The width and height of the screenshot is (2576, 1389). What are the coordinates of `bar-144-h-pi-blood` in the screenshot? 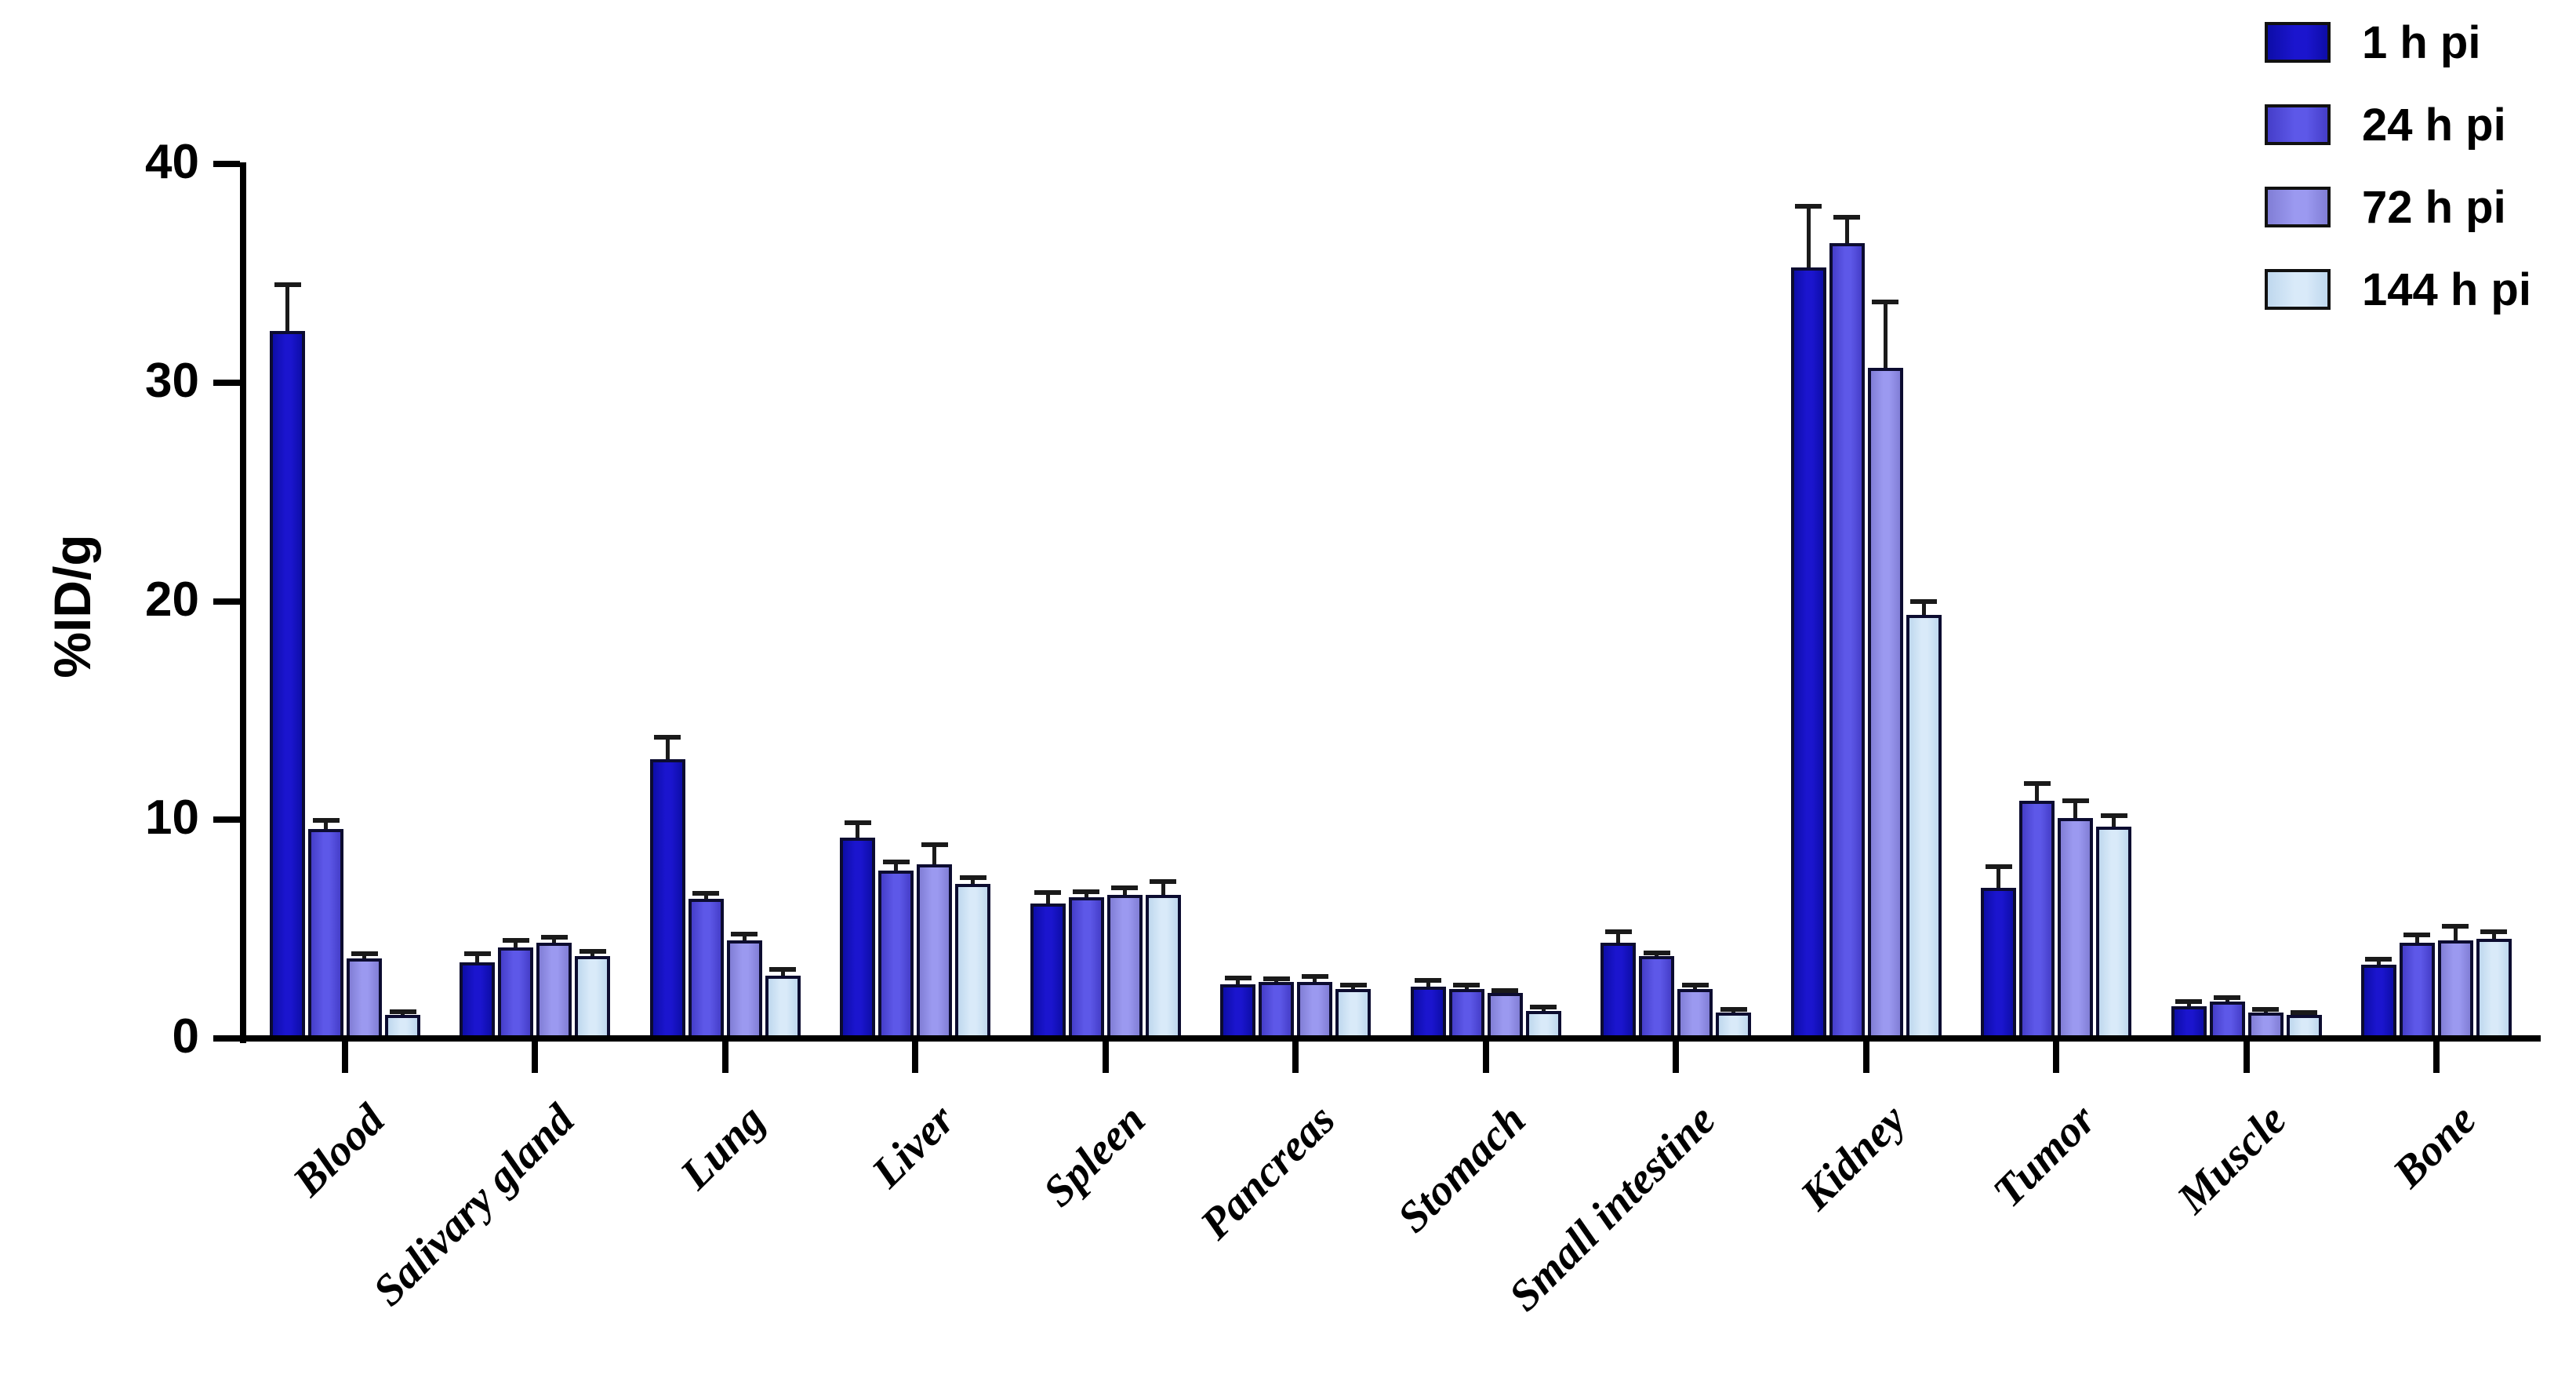 It's located at (402, 1026).